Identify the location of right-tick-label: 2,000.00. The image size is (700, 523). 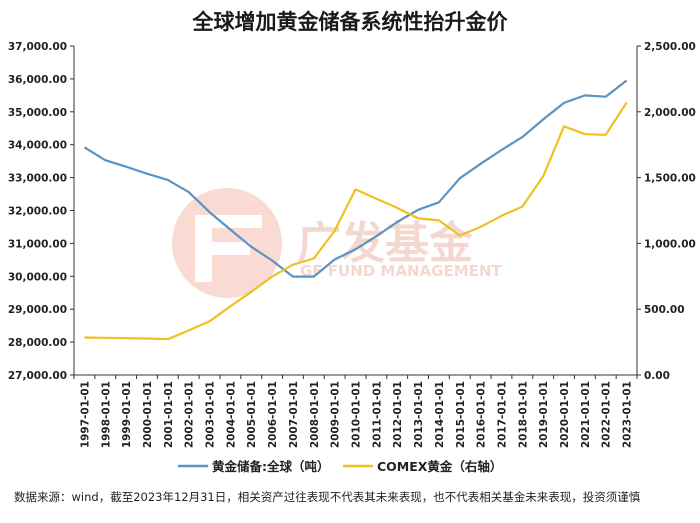
(670, 113).